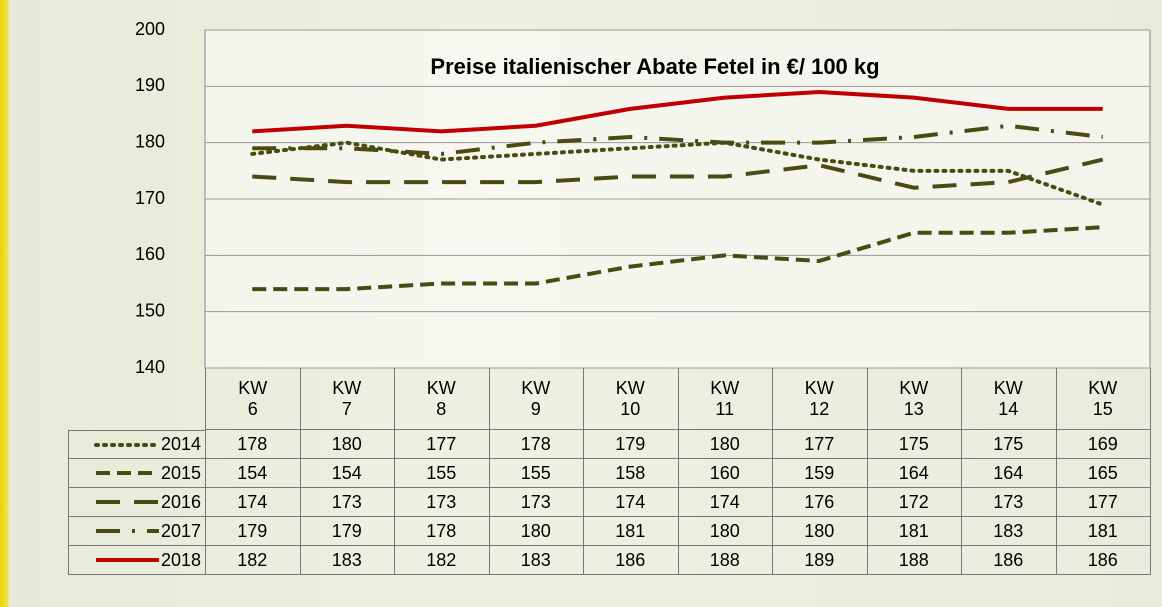  I want to click on x-tick-label: KW 15, so click(1103, 399).